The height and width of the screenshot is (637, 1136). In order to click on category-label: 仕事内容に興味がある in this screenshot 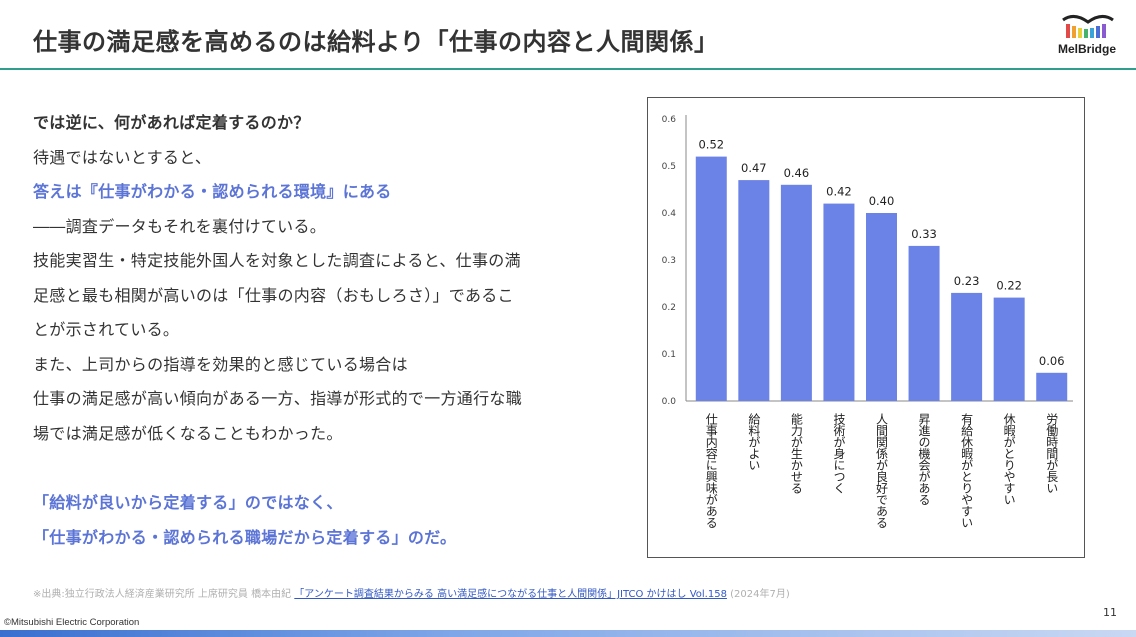, I will do `click(711, 470)`.